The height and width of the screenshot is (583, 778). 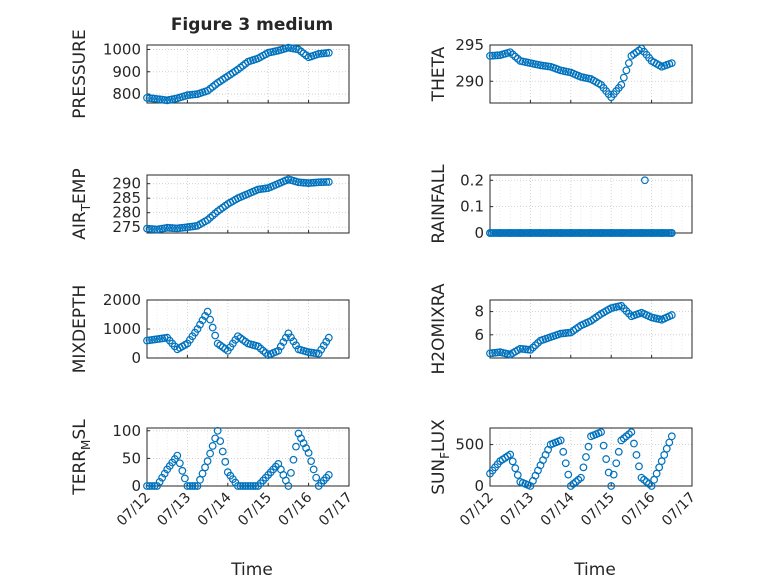 I want to click on ytick-label: 8, so click(x=479, y=312).